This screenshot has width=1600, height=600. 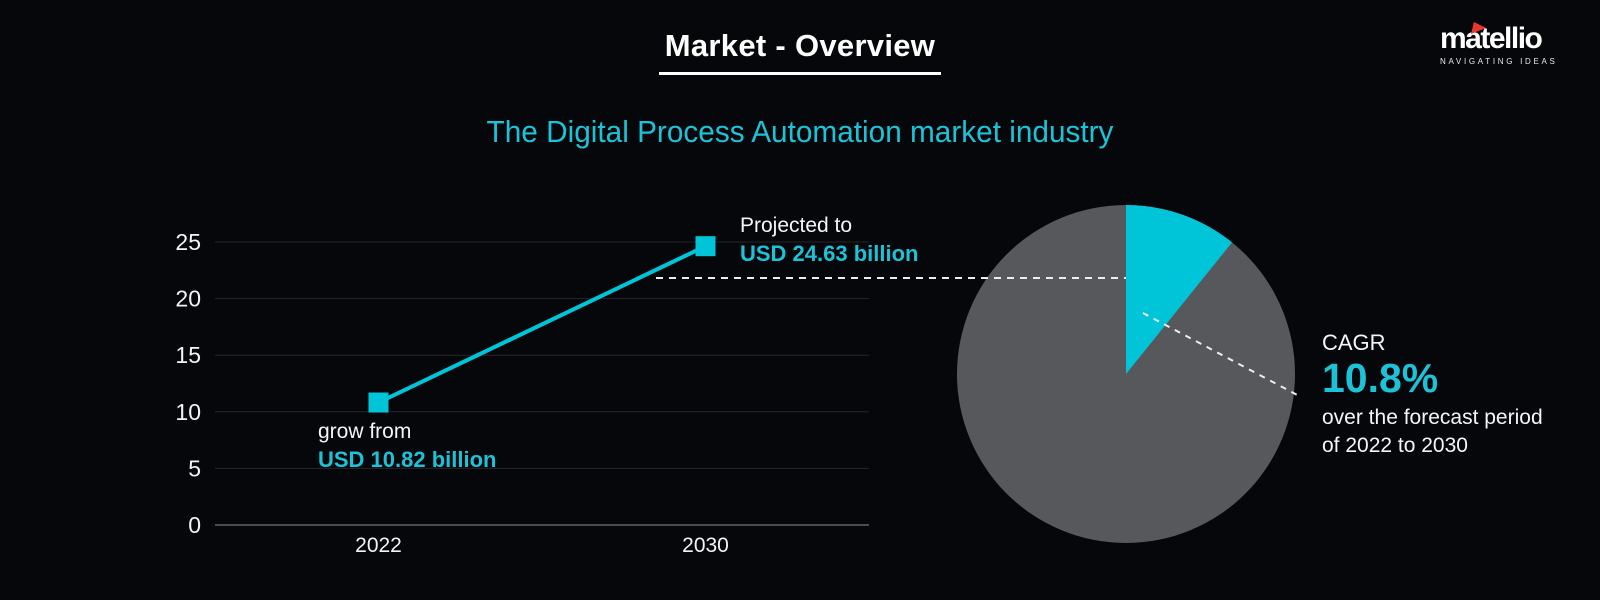 What do you see at coordinates (407, 446) in the screenshot?
I see `annotation-start-value: grow from USD 10.82 billion` at bounding box center [407, 446].